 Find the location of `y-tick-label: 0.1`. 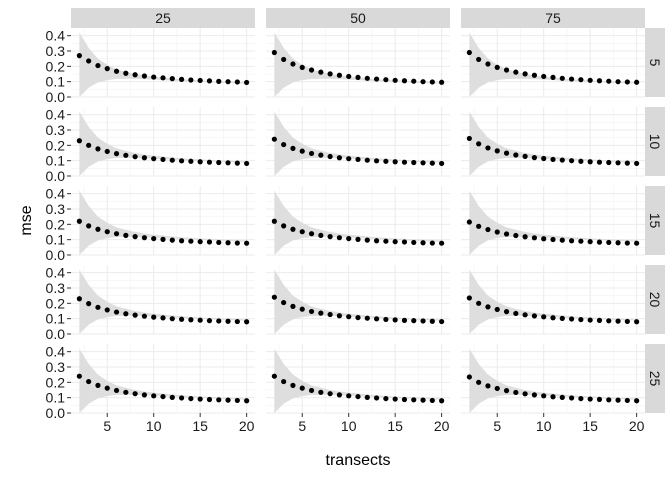

y-tick-label: 0.1 is located at coordinates (56, 398).